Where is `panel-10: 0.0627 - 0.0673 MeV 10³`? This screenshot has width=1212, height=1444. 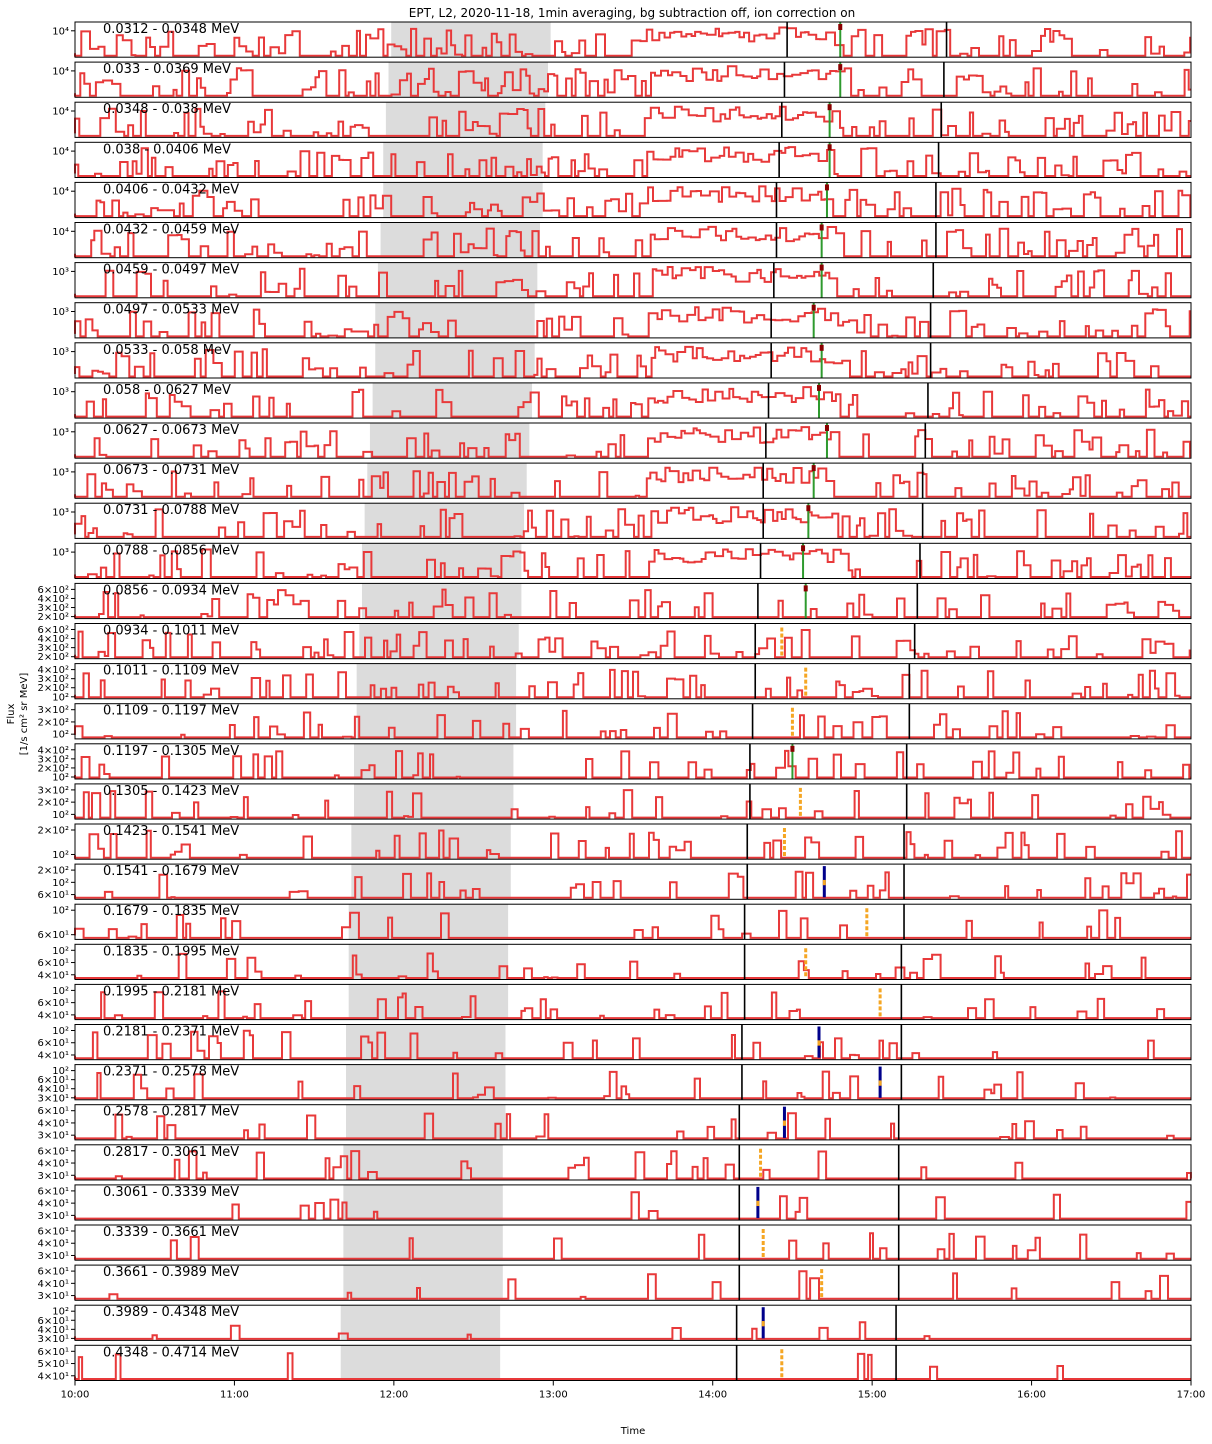
panel-10: 0.0627 - 0.0673 MeV 10³ is located at coordinates (622, 440).